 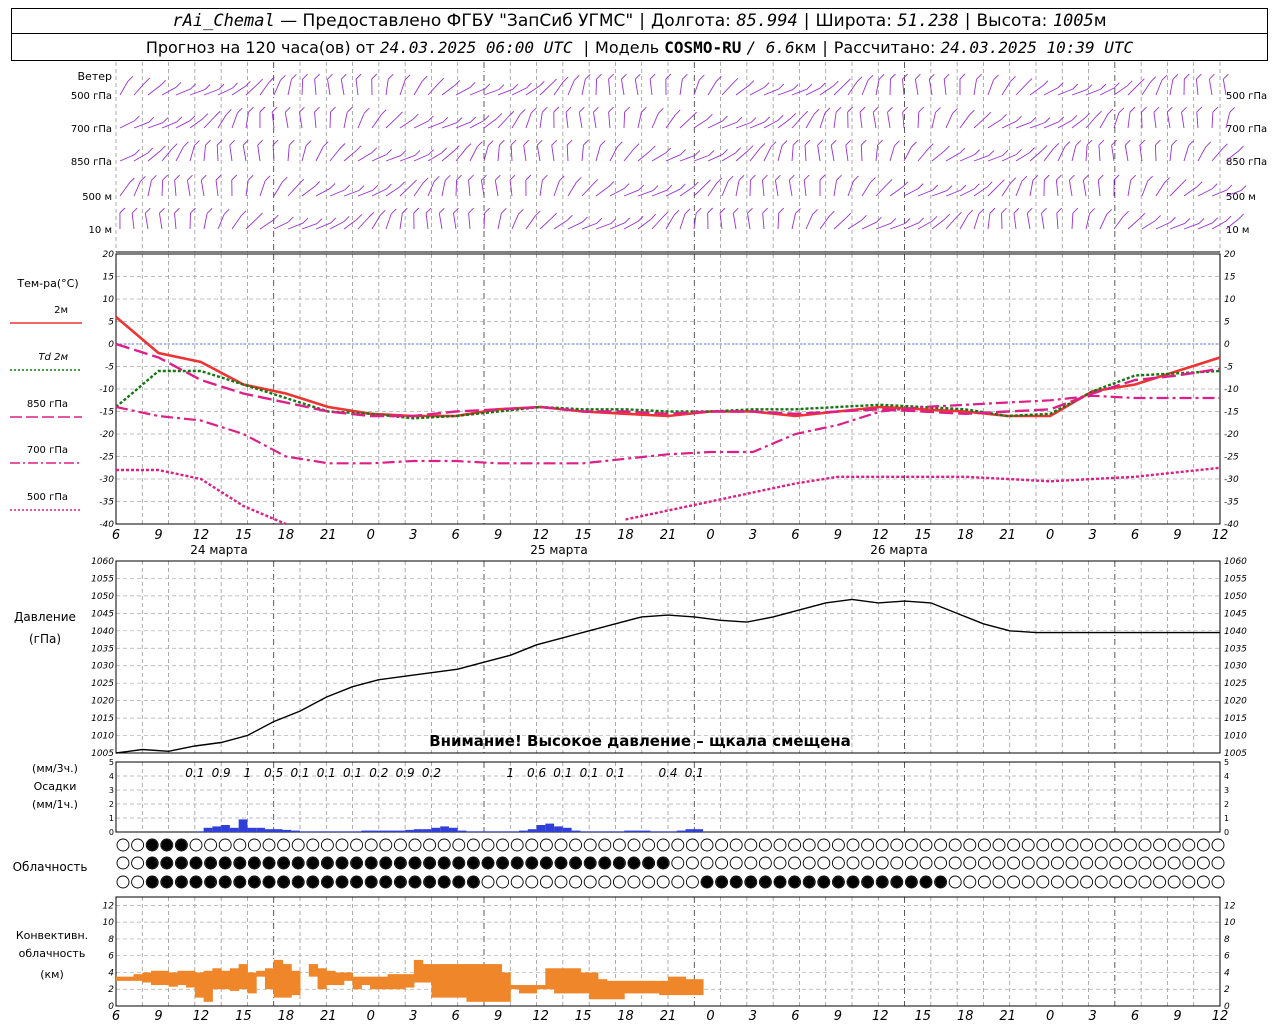 What do you see at coordinates (583, 1016) in the screenshot?
I see `hour-tick-label-bottom: 15` at bounding box center [583, 1016].